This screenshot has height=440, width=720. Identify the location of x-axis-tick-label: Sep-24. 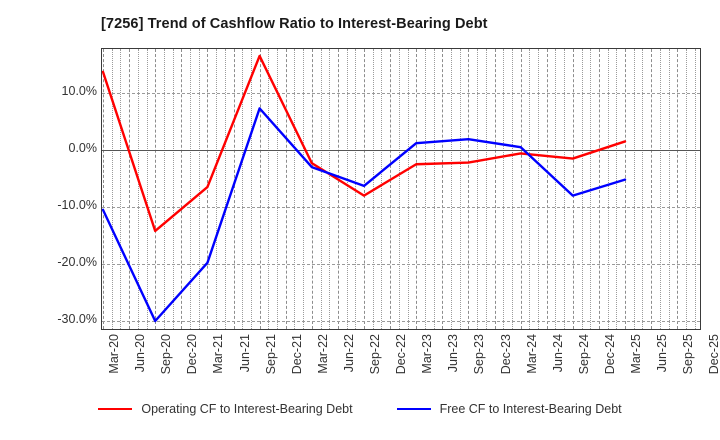
(583, 354).